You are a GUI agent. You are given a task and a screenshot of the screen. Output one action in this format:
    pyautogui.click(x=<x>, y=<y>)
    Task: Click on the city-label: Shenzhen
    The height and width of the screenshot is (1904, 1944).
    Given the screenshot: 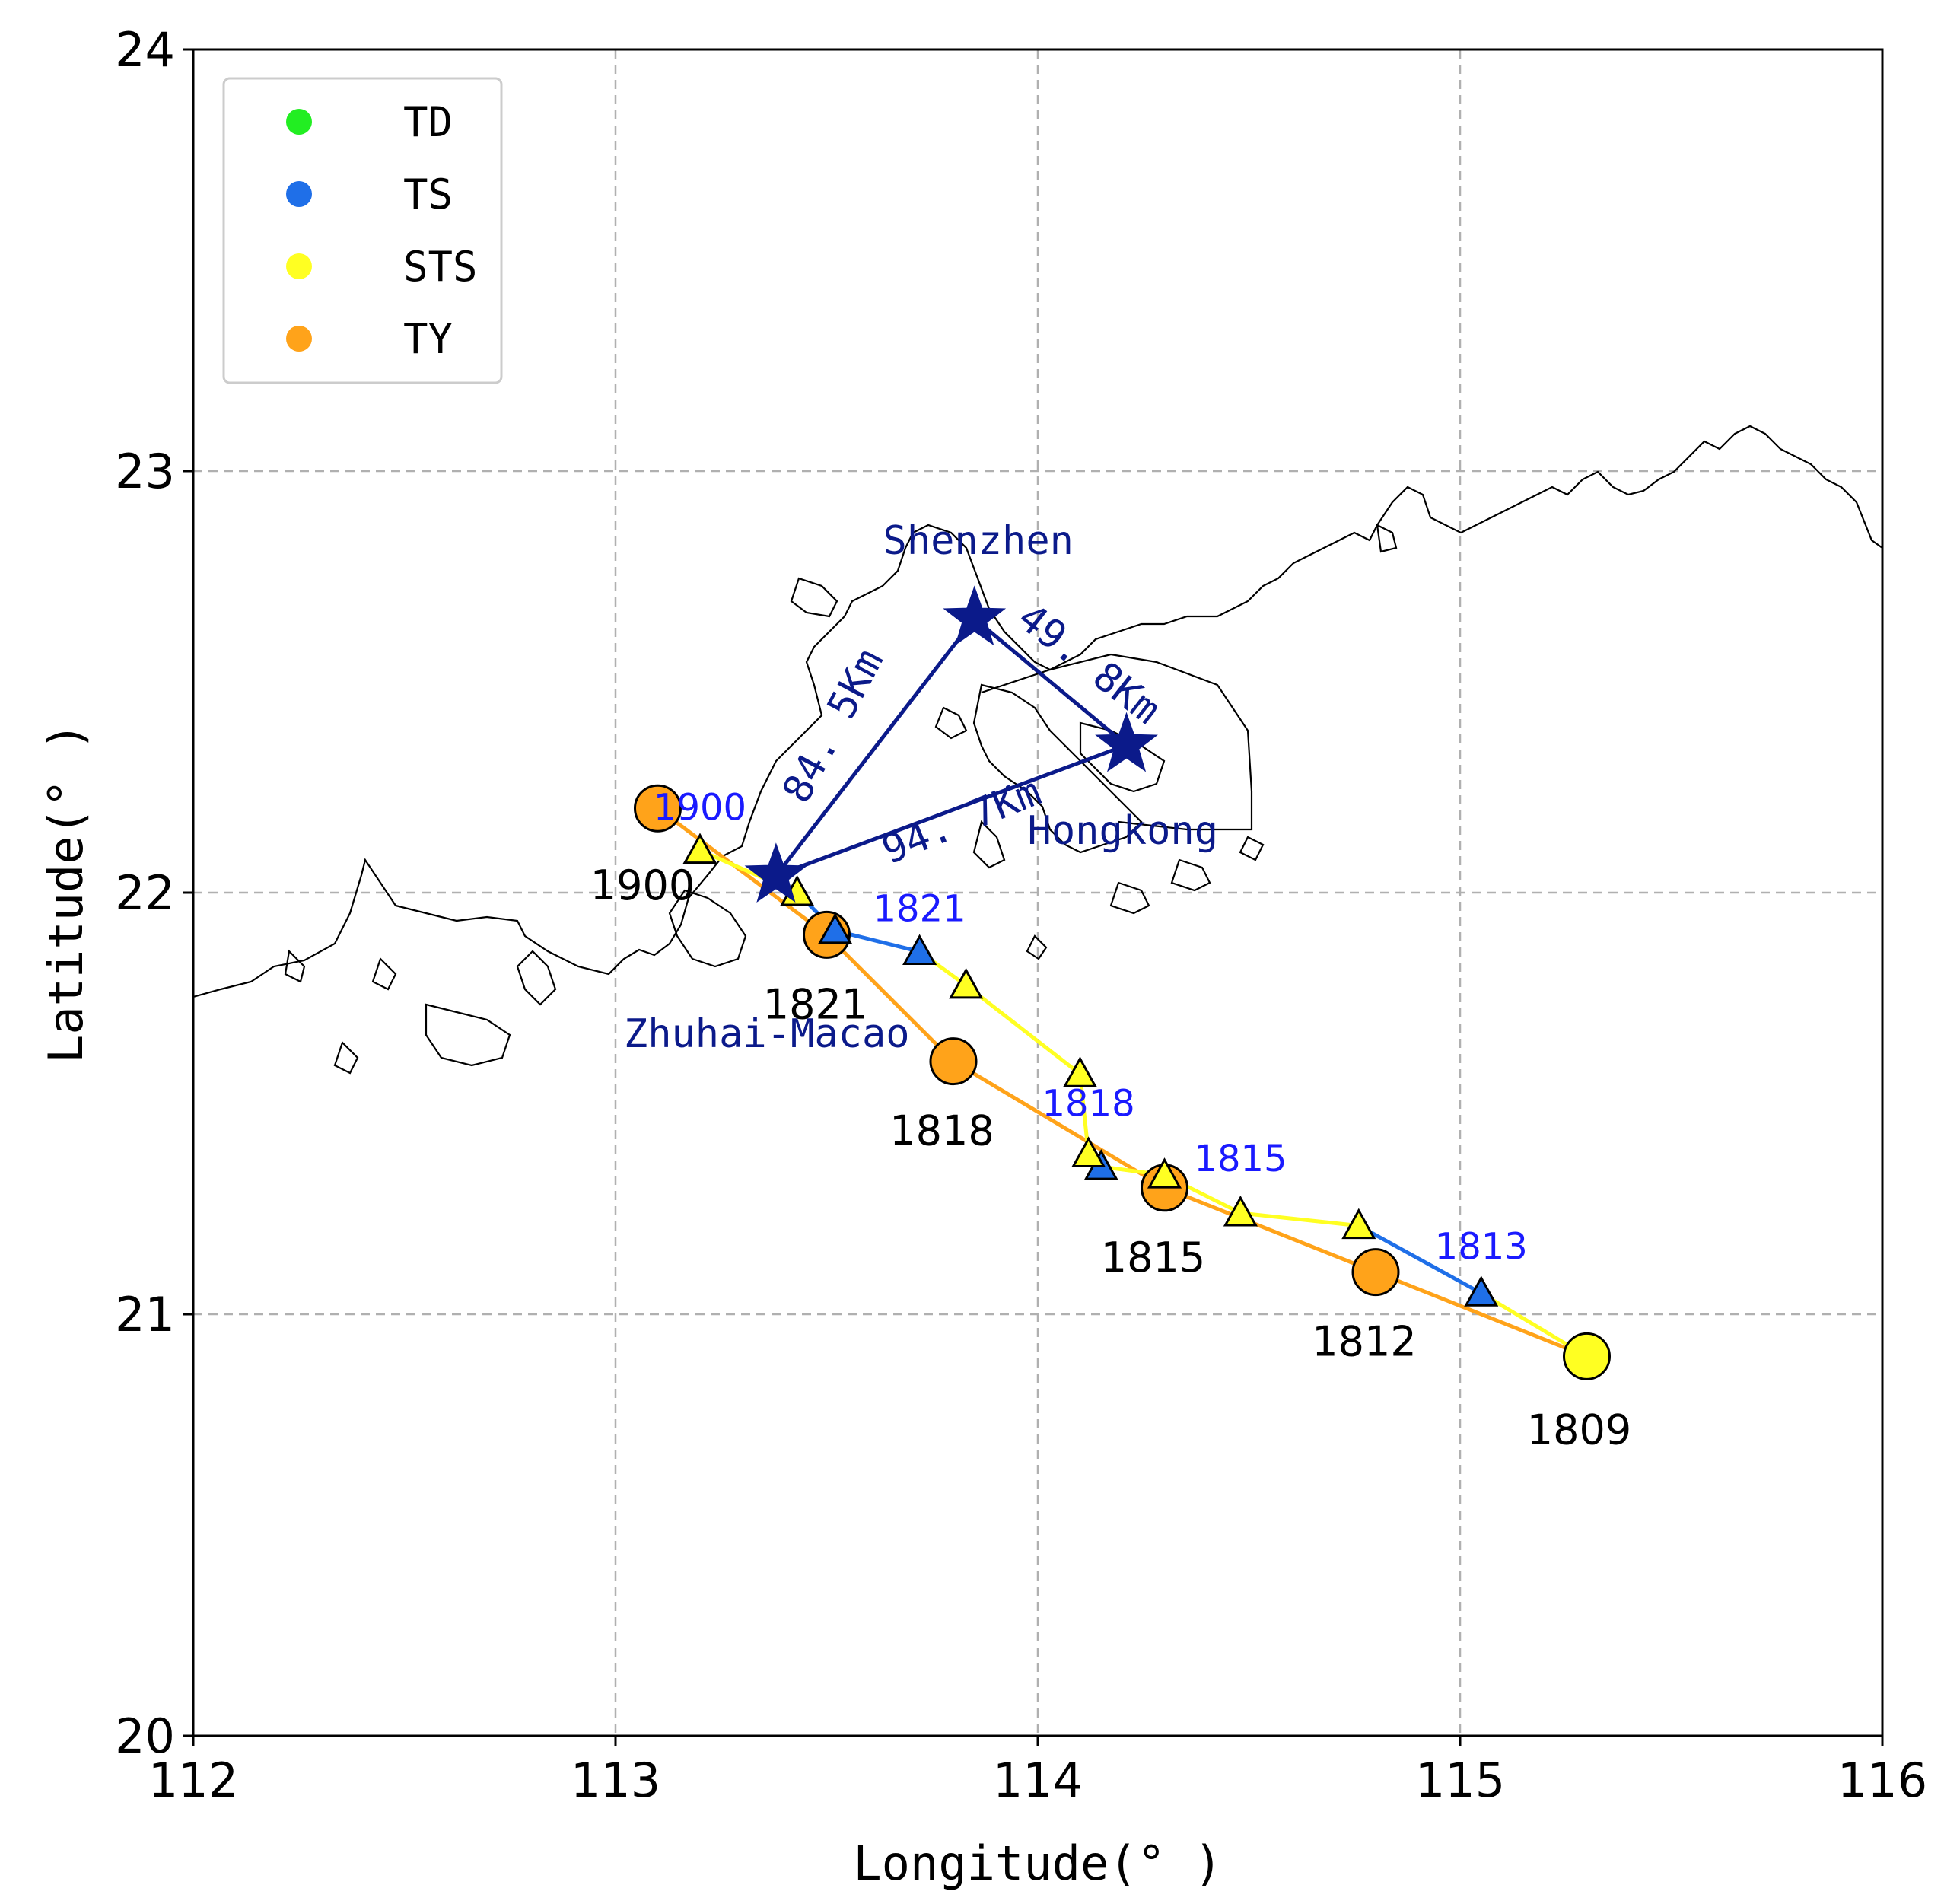 What is the action you would take?
    pyautogui.click(x=979, y=541)
    